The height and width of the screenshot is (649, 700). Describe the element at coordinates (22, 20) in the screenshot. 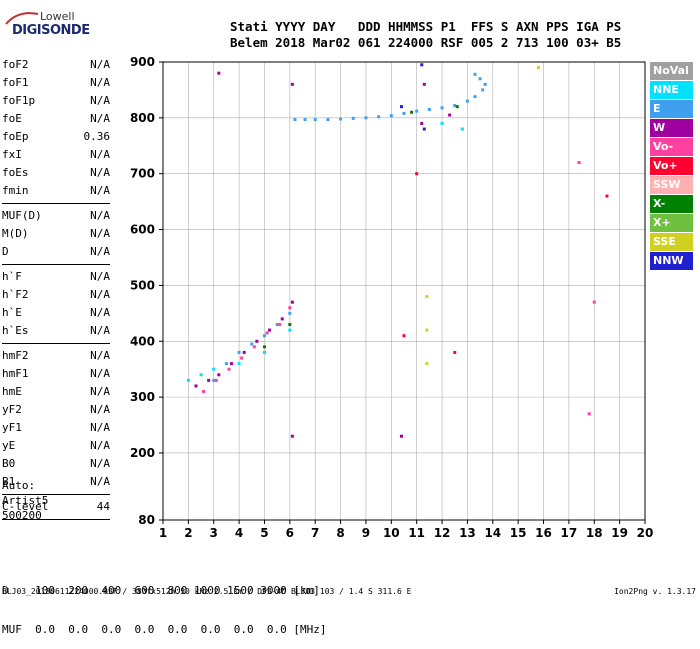

I see `logo-swoosh-icon` at that location.